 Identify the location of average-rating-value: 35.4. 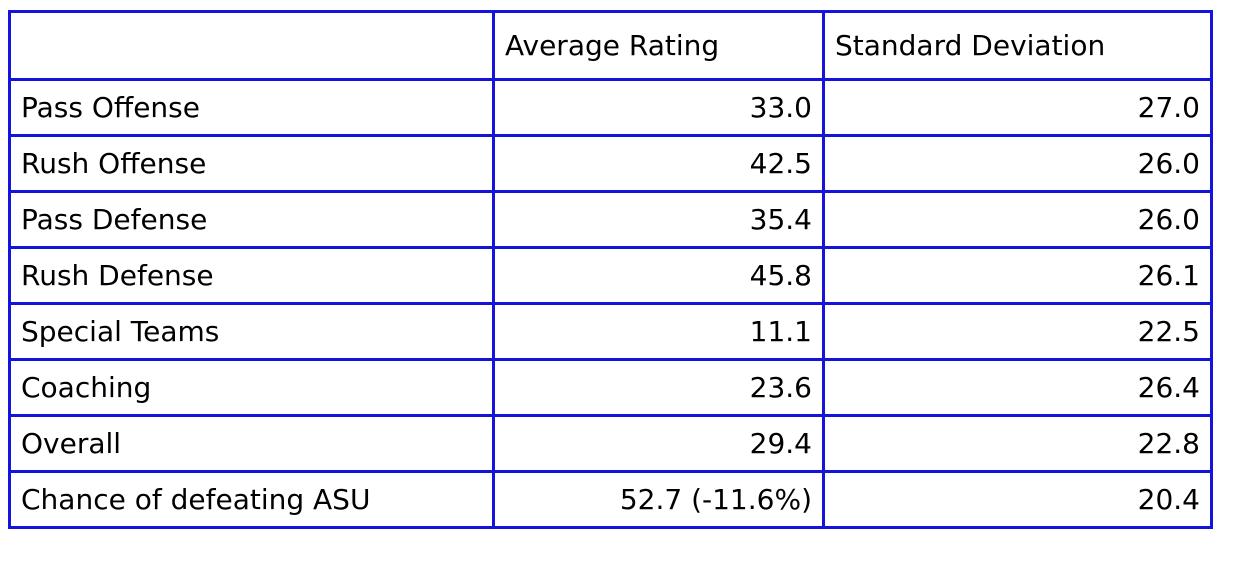
(658, 219).